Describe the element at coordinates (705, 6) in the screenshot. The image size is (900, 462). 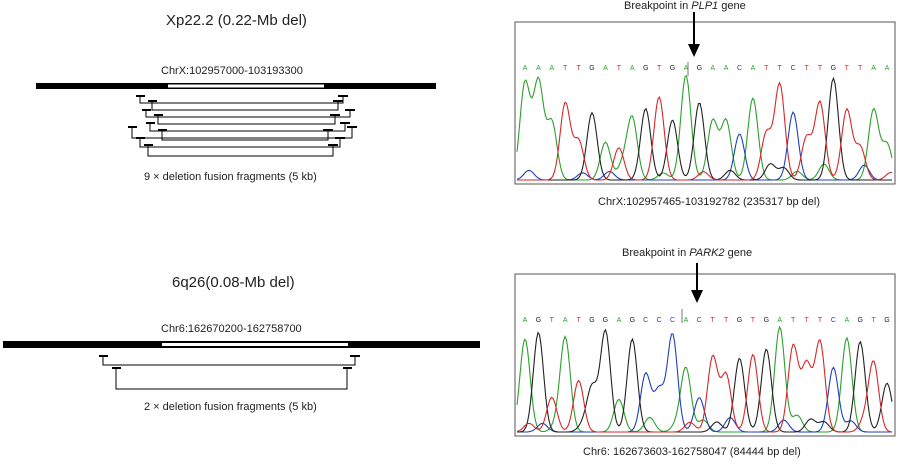
I see `top-breakpoint-gene: PLP1` at that location.